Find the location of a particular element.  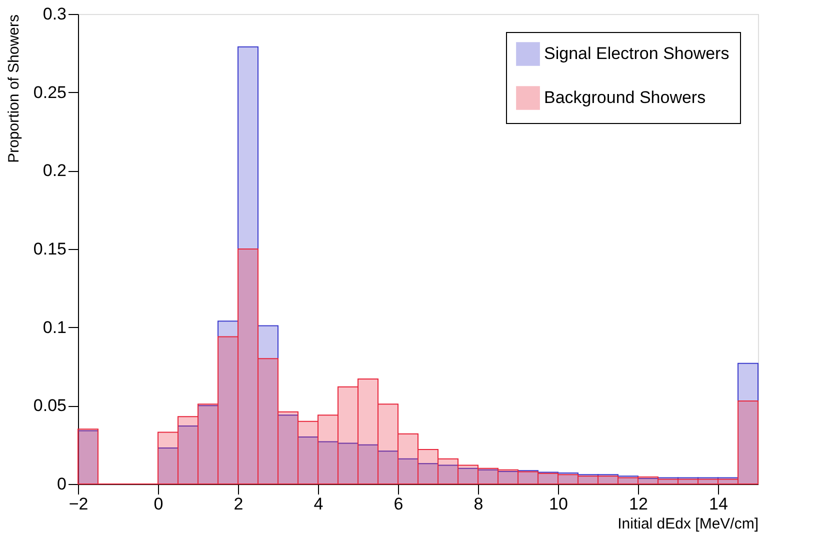

legend-label: Signal Electron Showers is located at coordinates (637, 53).